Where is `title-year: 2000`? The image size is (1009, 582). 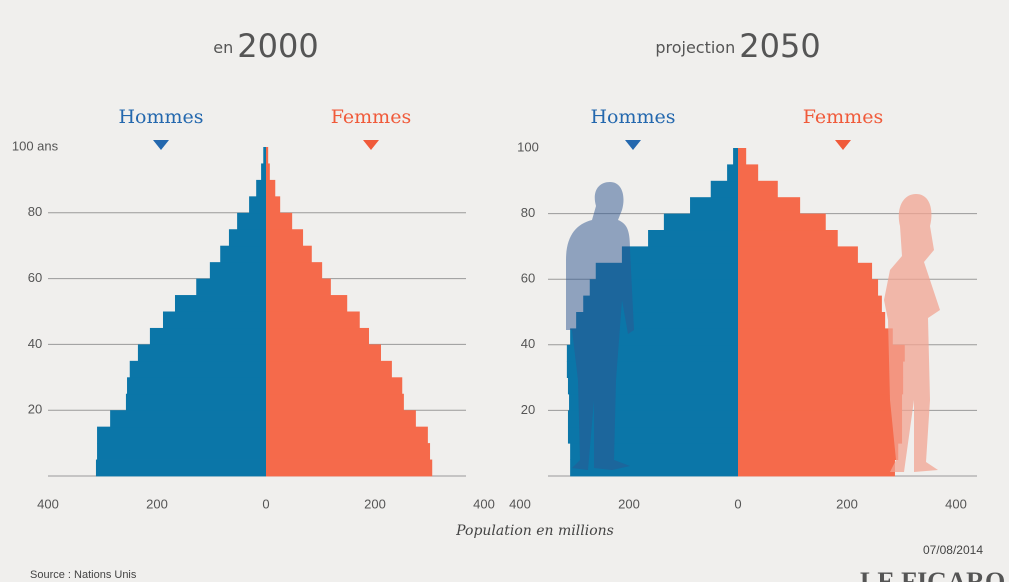 title-year: 2000 is located at coordinates (277, 46).